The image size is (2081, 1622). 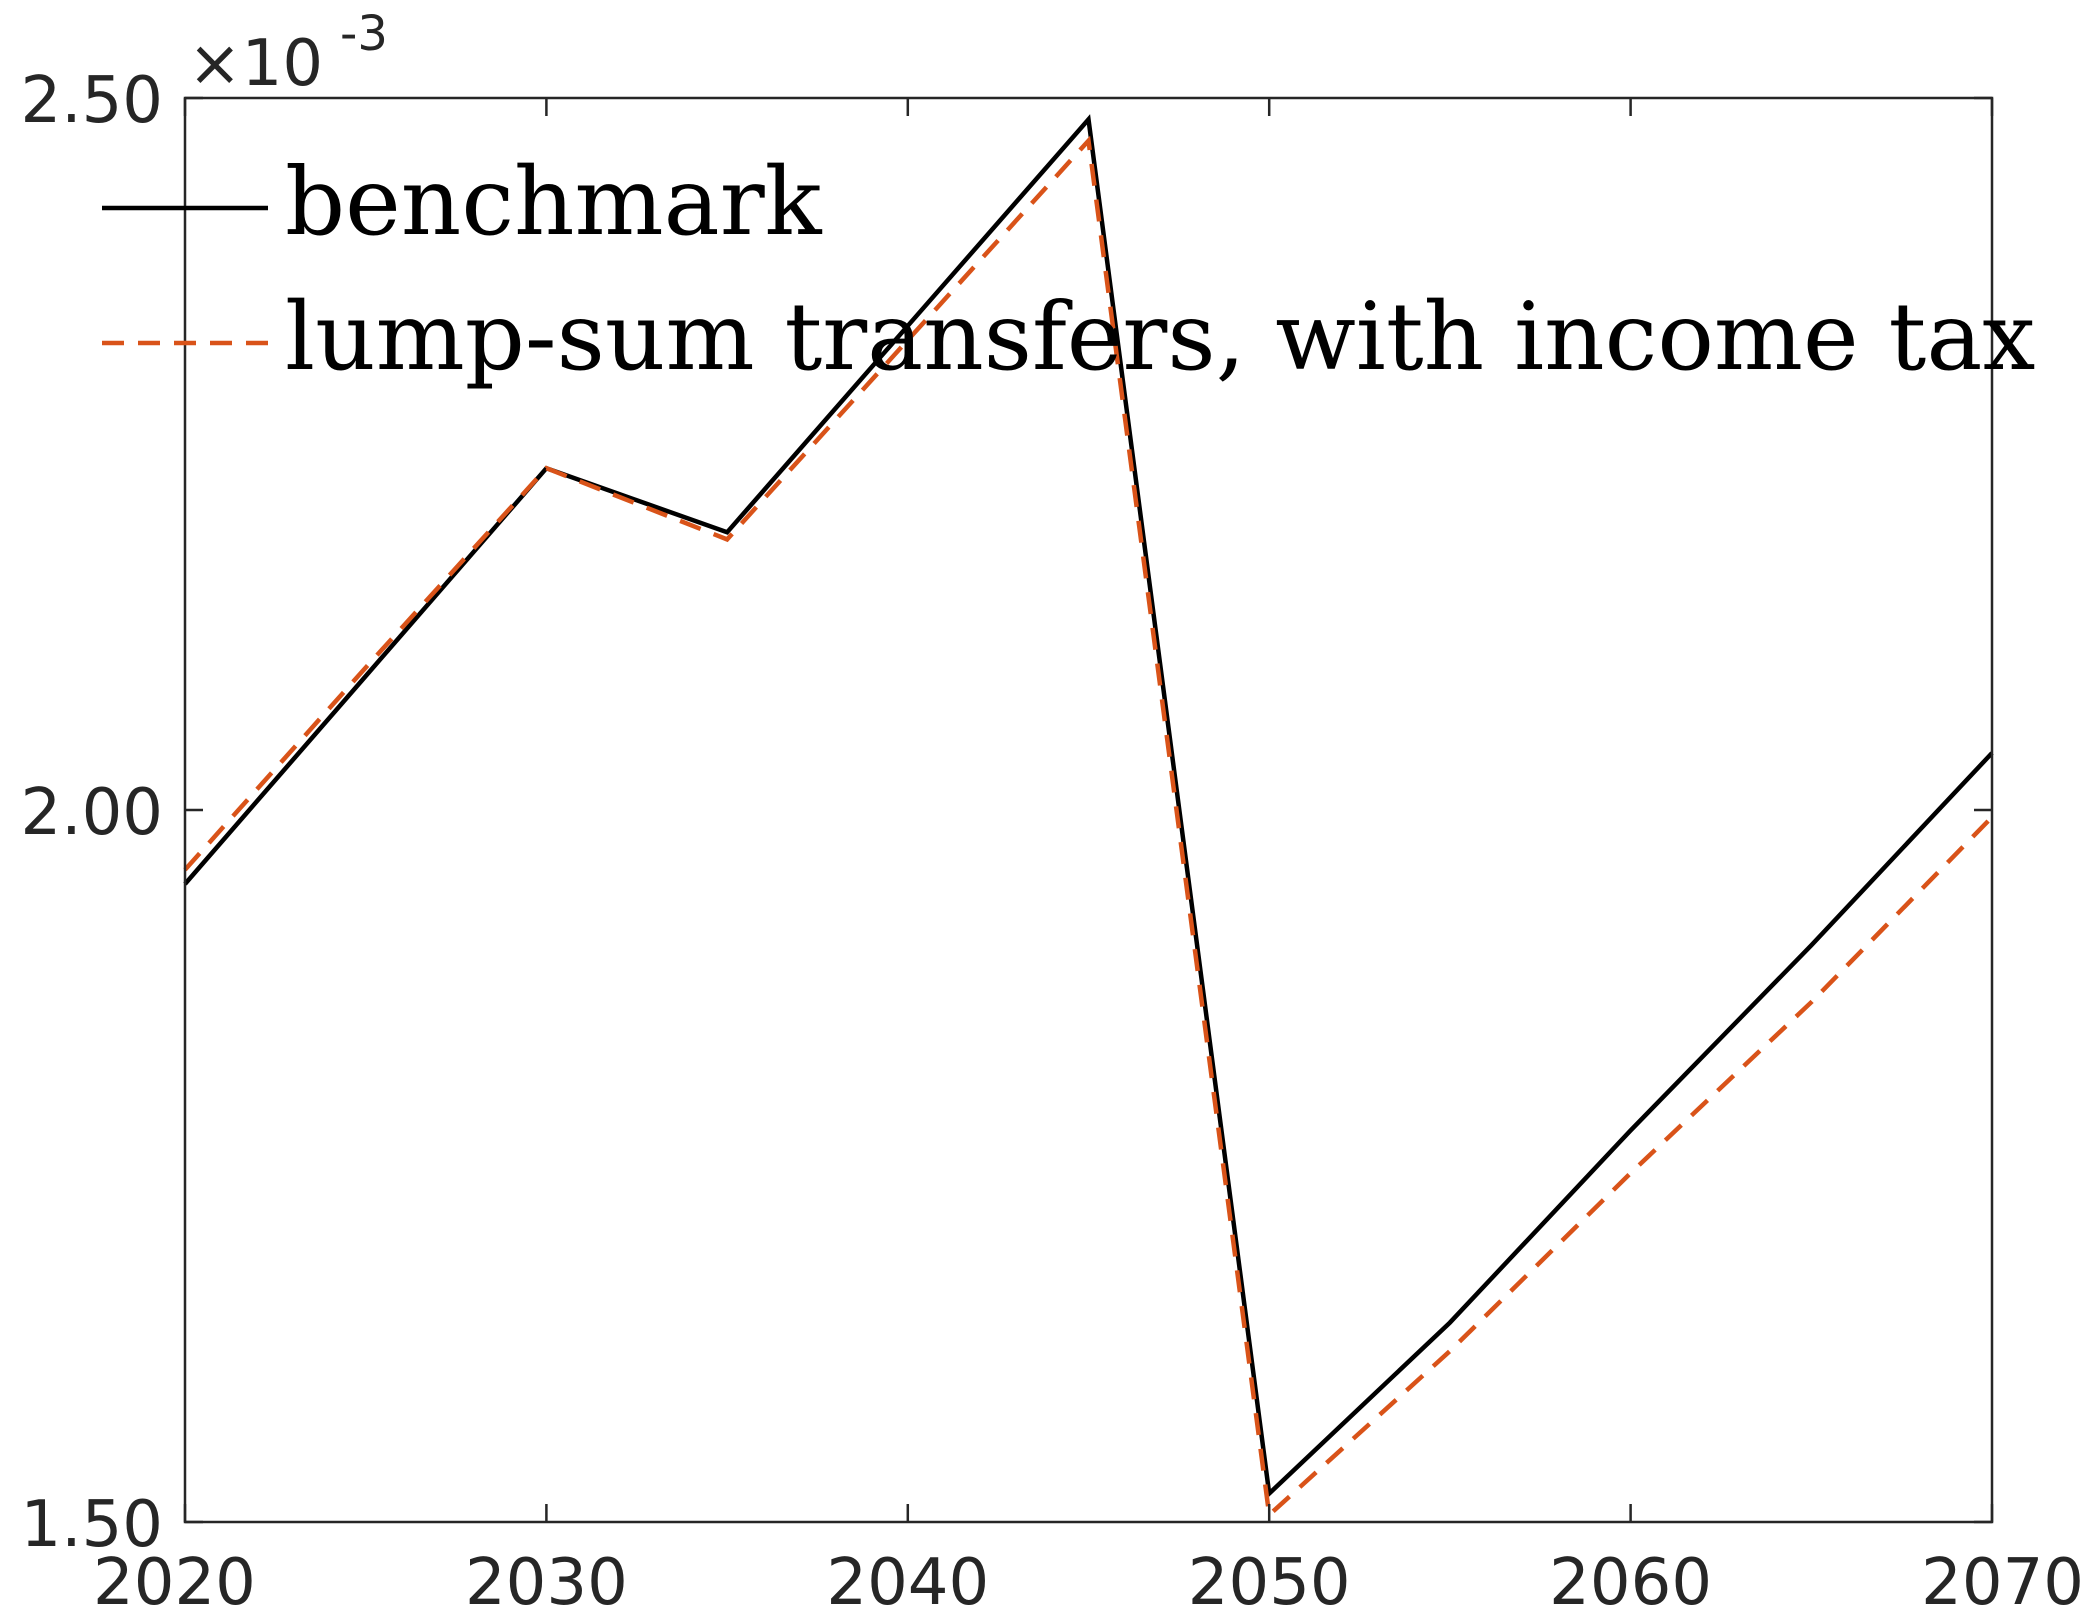 I want to click on y-exponent-base: ×10, so click(x=255, y=64).